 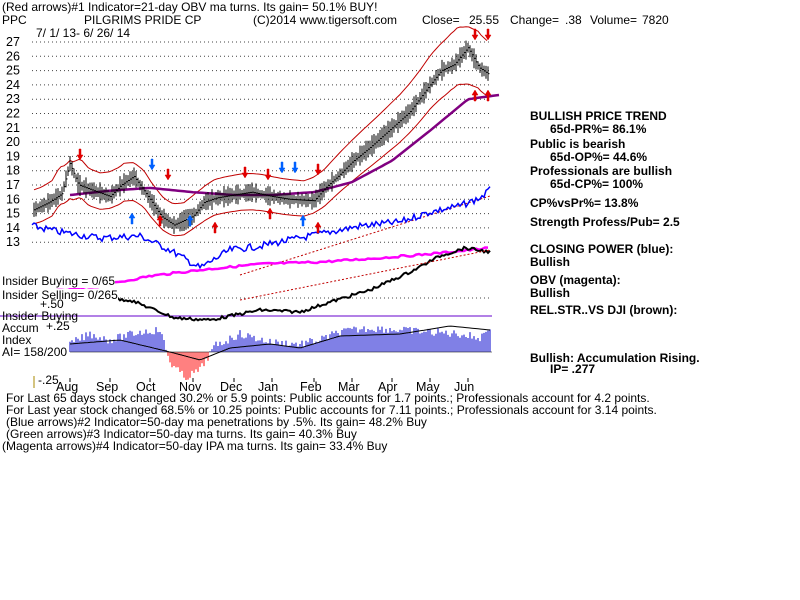 I want to click on obv-status: Bullish, so click(x=550, y=293).